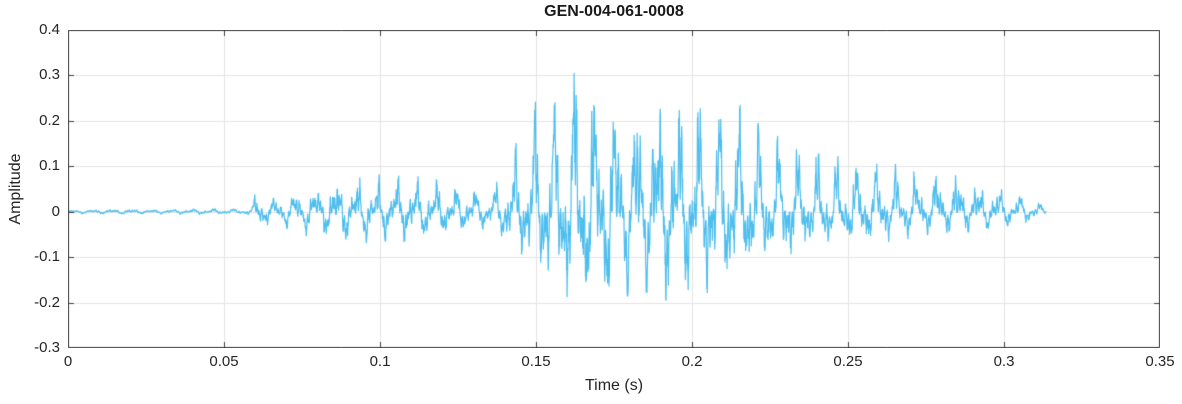 This screenshot has width=1182, height=404. What do you see at coordinates (692, 361) in the screenshot?
I see `x-tick-label: 0.2` at bounding box center [692, 361].